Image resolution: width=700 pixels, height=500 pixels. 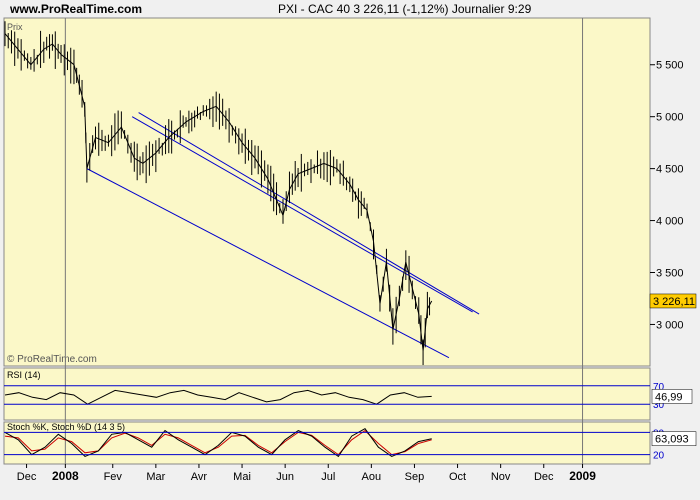 I want to click on x-tick-label: Mar, so click(x=155, y=477).